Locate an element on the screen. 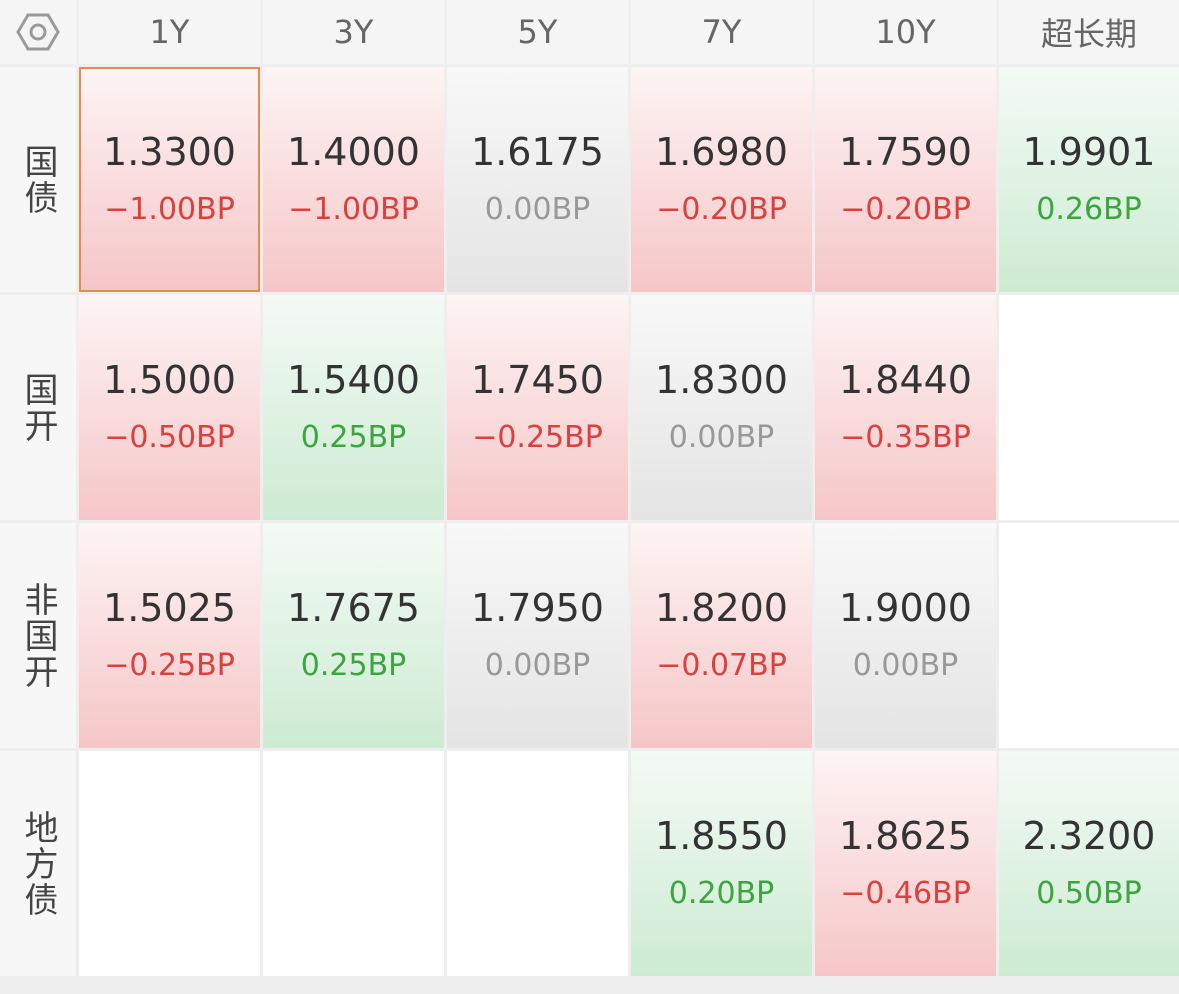 The width and height of the screenshot is (1179, 994). settings-icon is located at coordinates (38, 32).